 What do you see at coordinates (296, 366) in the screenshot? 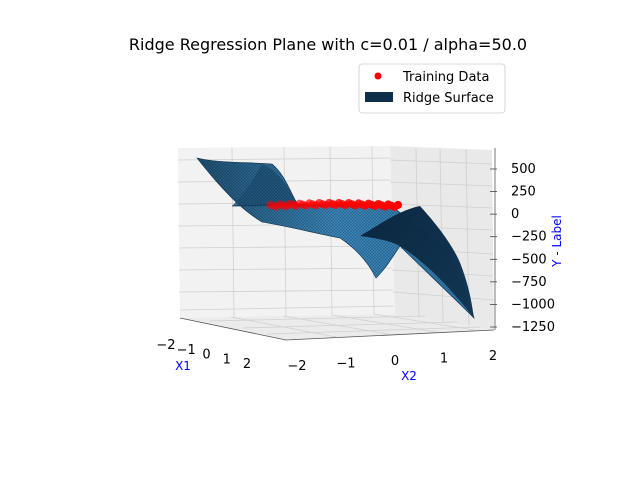
I see `x2-tick-label: −2` at bounding box center [296, 366].